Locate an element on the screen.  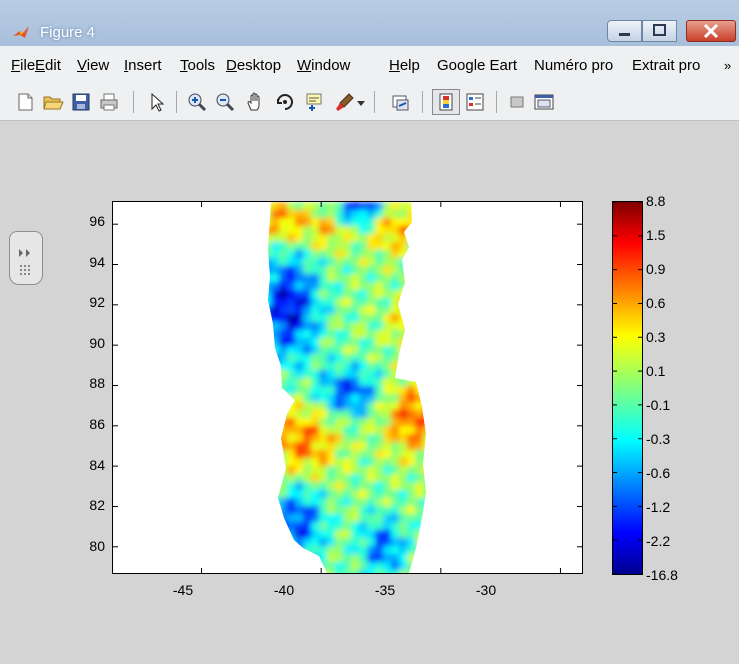
colorbar-label: -0.6 is located at coordinates (658, 473).